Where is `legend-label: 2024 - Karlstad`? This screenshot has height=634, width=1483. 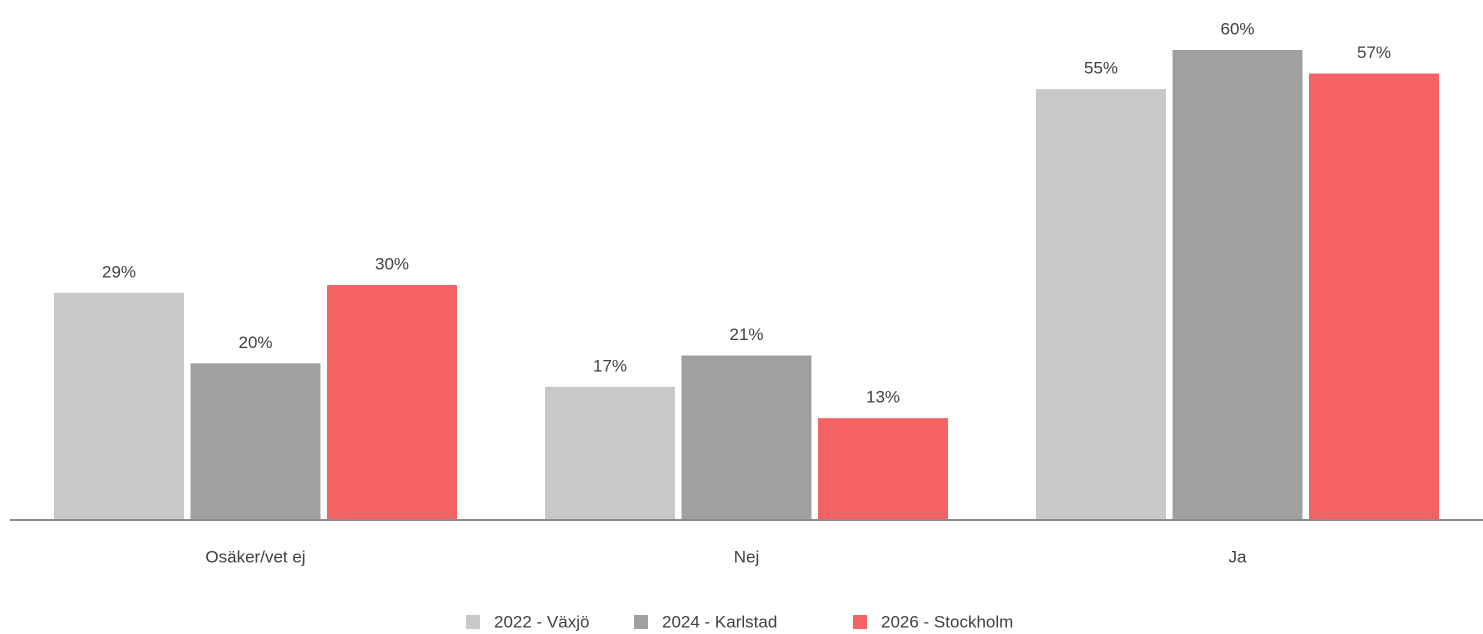 legend-label: 2024 - Karlstad is located at coordinates (719, 621).